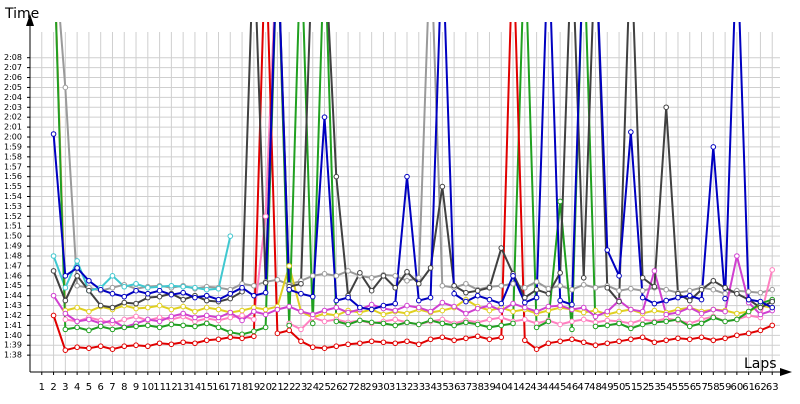 This screenshot has width=800, height=404. Describe the element at coordinates (13, 107) in the screenshot. I see `y-tick-label: 2:03` at that location.